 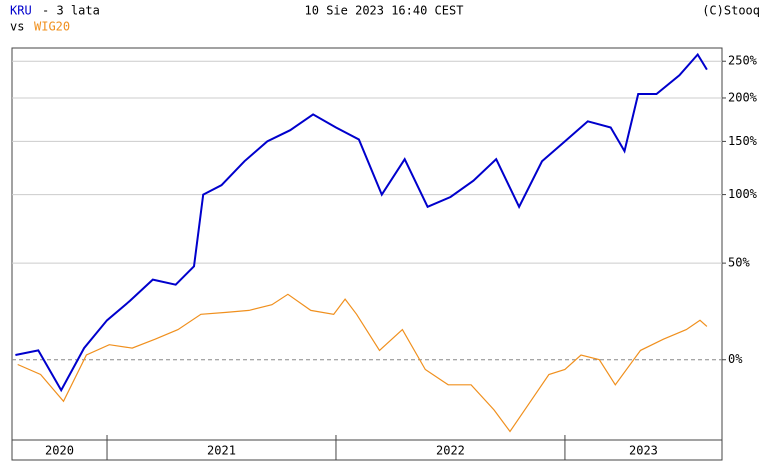 I want to click on x-tick-label: 2021, so click(x=221, y=451).